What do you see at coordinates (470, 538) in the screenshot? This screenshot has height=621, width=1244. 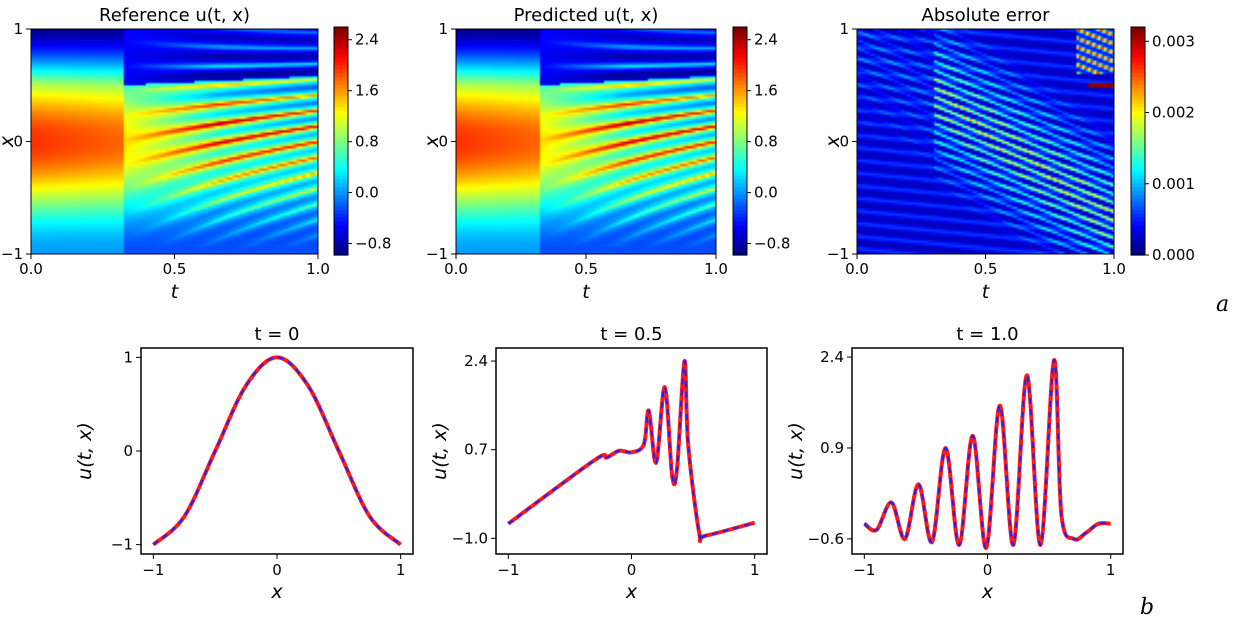 I see `y-tick-label: −1.0` at bounding box center [470, 538].